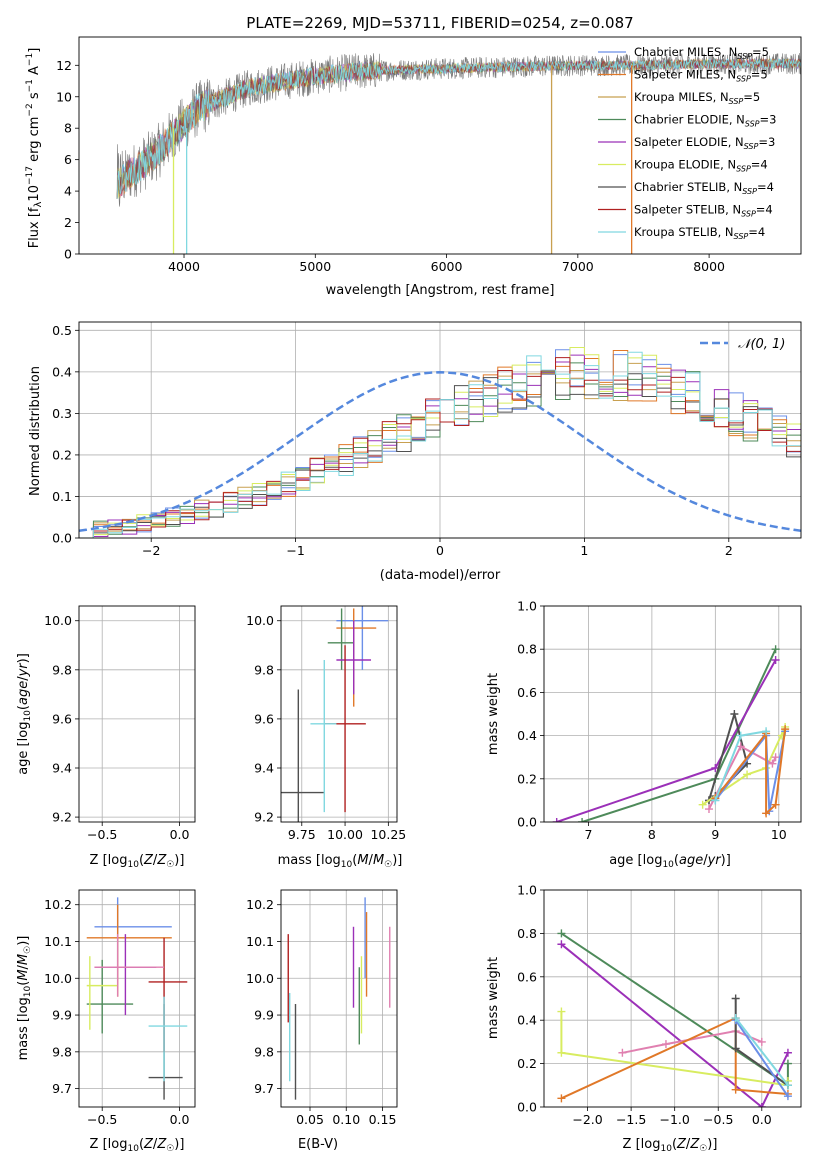  Describe the element at coordinates (493, 998) in the screenshot. I see `mw-z-ylabel: mass weight` at that location.